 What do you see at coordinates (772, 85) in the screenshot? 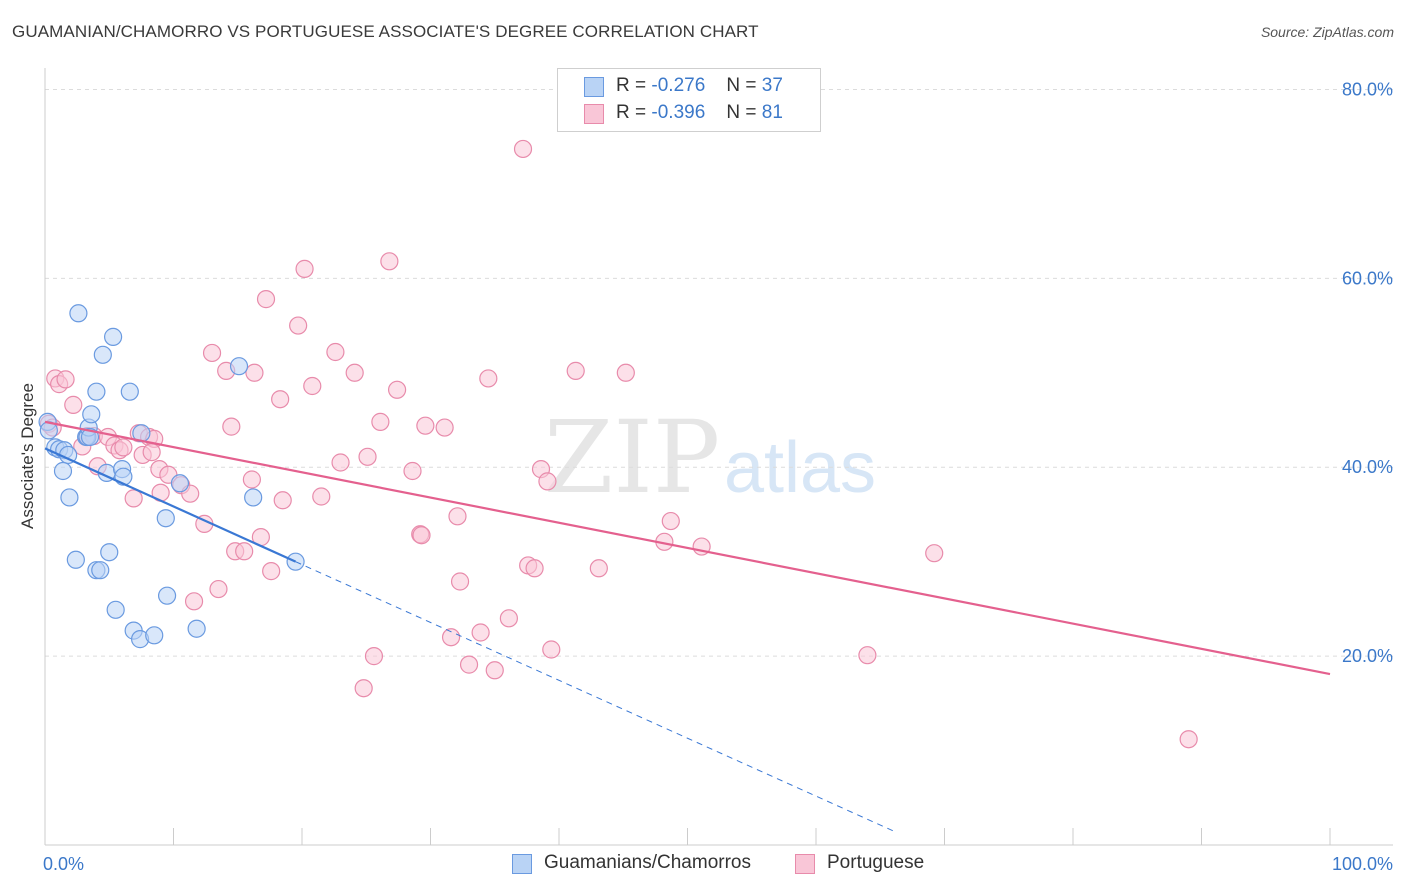
I see `legend-n-value: 37` at bounding box center [772, 85].